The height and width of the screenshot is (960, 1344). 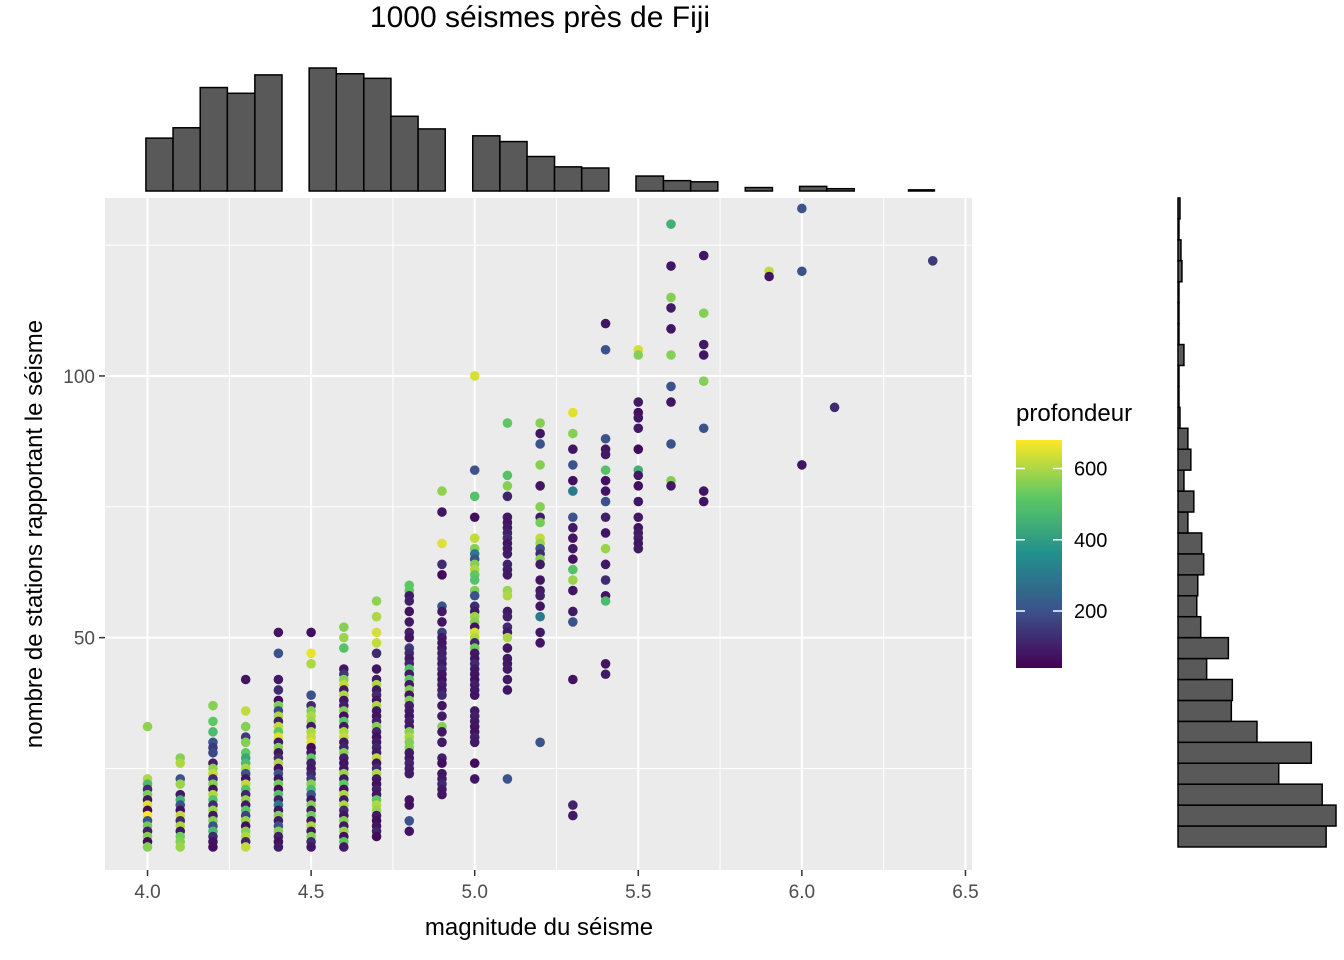 I want to click on x-tick-label: 4.0, so click(x=147, y=892).